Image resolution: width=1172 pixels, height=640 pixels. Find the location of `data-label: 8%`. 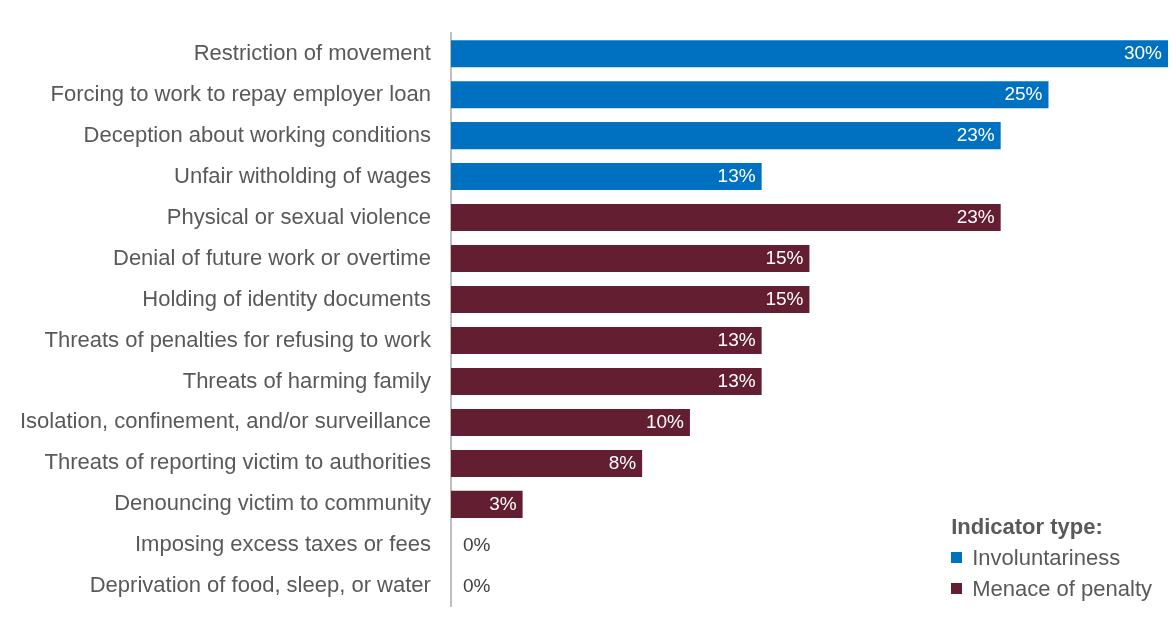

data-label: 8% is located at coordinates (622, 462).